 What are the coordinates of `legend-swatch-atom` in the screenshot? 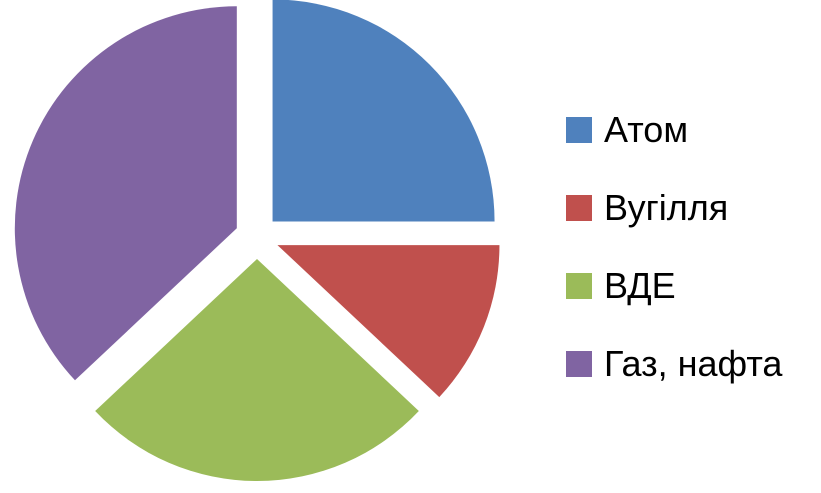 It's located at (579, 130).